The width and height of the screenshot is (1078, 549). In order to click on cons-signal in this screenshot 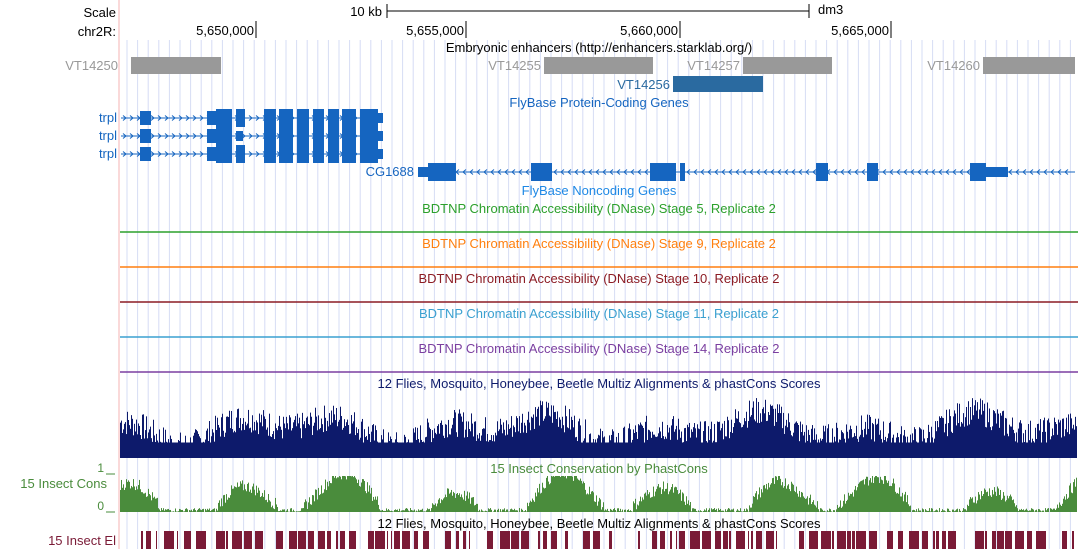, I will do `click(598, 494)`.